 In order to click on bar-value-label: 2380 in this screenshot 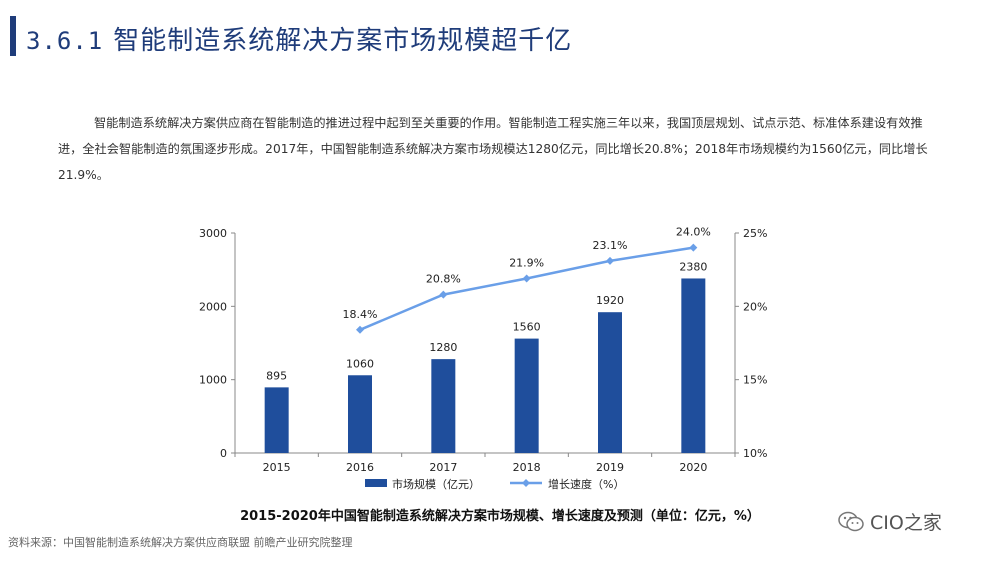, I will do `click(693, 266)`.